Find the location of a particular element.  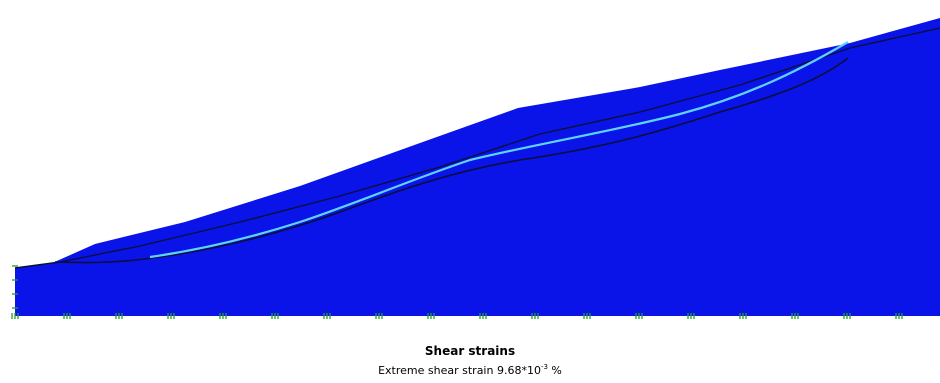

plot-title: Shear strains is located at coordinates (470, 351).